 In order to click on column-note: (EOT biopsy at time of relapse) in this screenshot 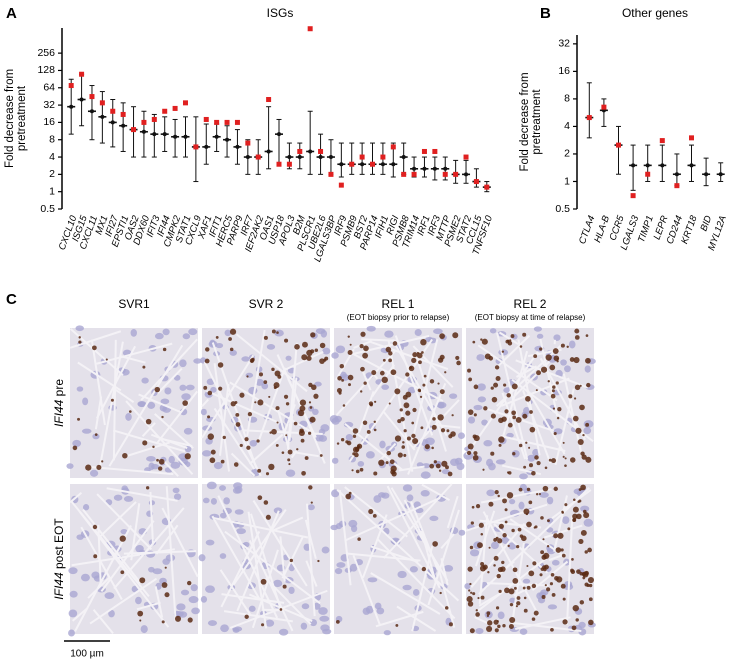, I will do `click(530, 317)`.